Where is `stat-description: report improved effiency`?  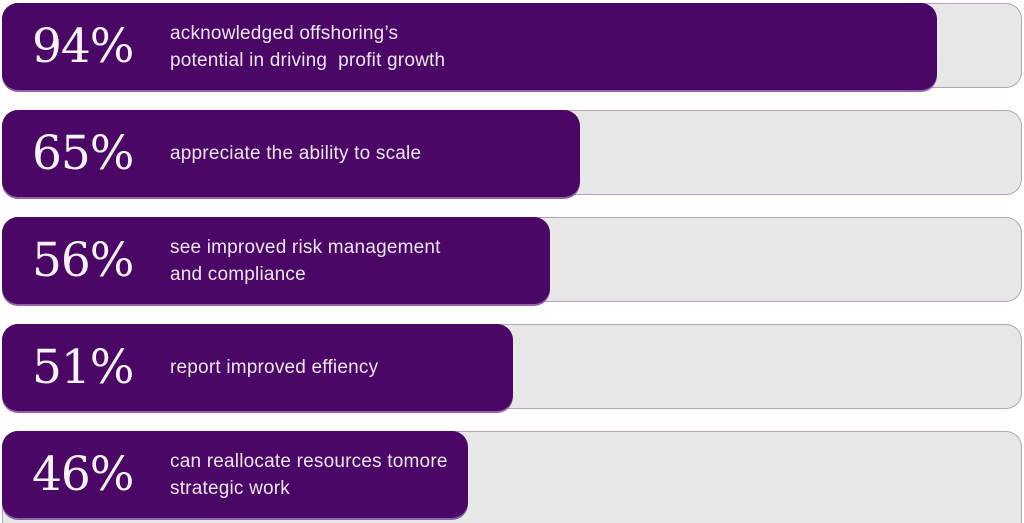
stat-description: report improved effiency is located at coordinates (274, 367).